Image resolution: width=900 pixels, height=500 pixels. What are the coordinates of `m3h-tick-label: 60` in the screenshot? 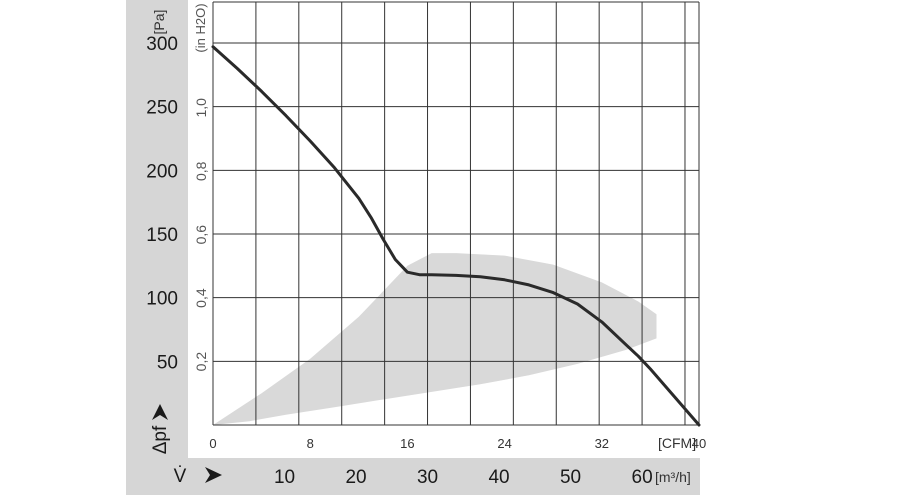 It's located at (642, 477).